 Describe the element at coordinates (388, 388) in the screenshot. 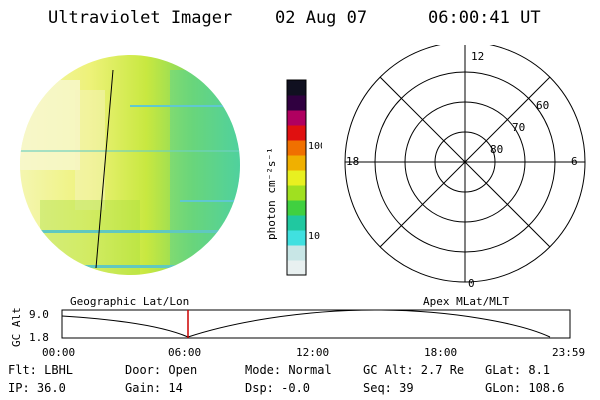

I see `info-seq: Seq: 39` at that location.